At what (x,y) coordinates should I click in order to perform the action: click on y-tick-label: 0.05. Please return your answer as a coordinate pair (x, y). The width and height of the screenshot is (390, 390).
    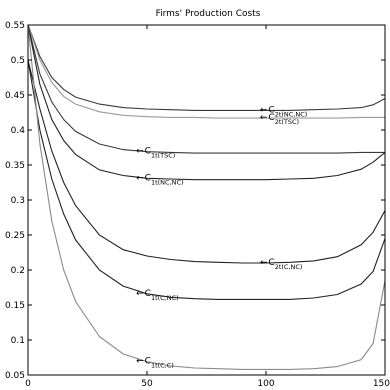
    Looking at the image, I should click on (15, 376).